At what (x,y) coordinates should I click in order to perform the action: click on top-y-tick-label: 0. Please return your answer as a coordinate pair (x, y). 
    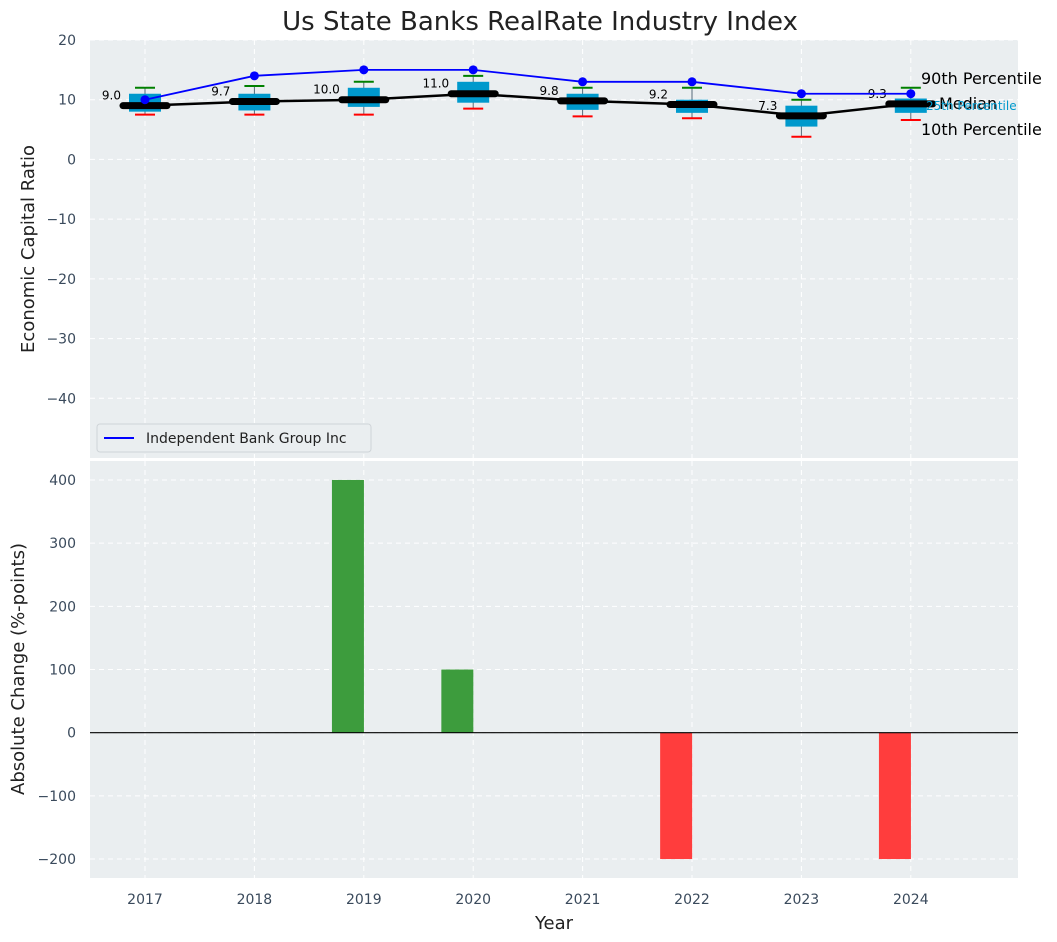
    Looking at the image, I should click on (71, 160).